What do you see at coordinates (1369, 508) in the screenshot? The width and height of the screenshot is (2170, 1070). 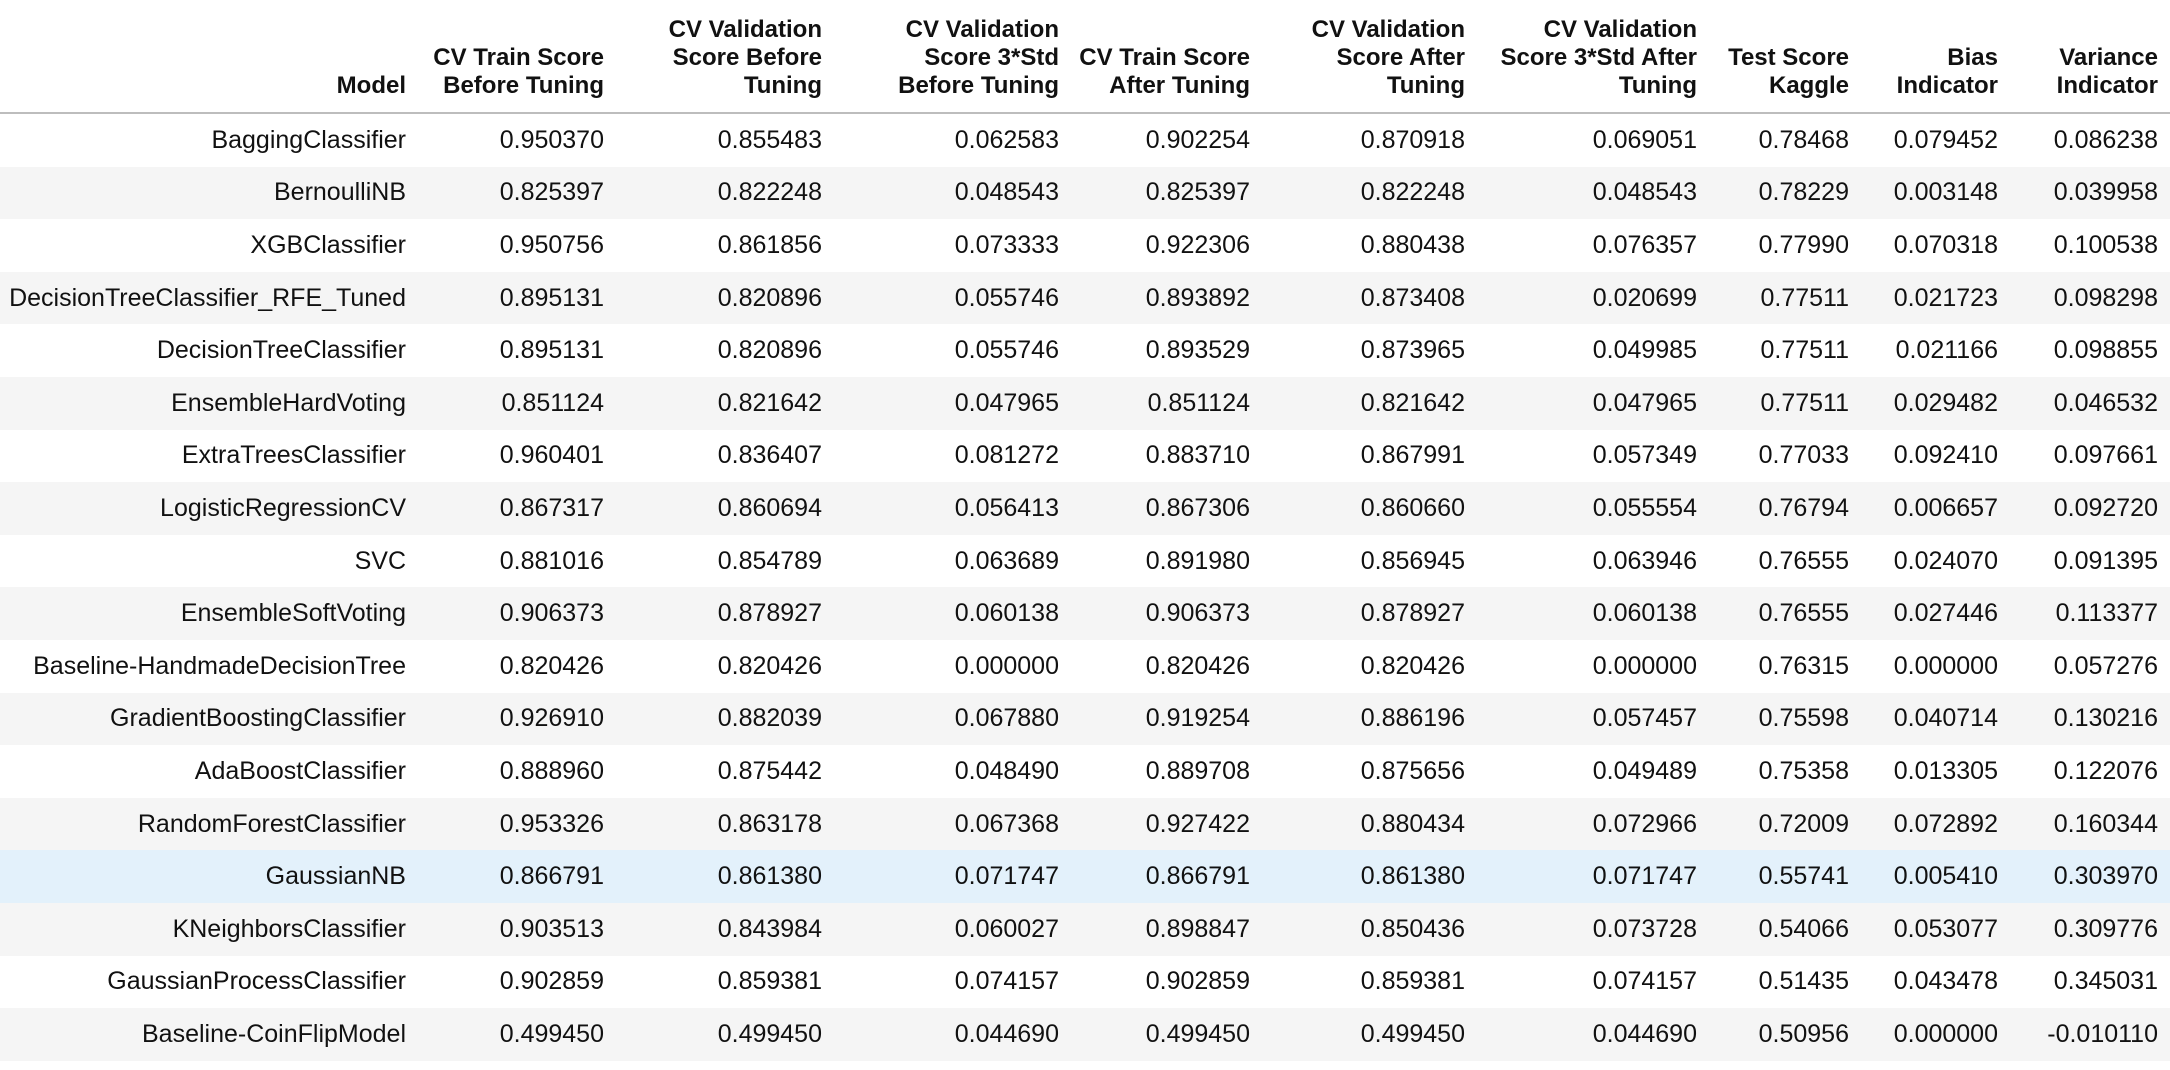 I see `score-cell: 0.860660` at bounding box center [1369, 508].